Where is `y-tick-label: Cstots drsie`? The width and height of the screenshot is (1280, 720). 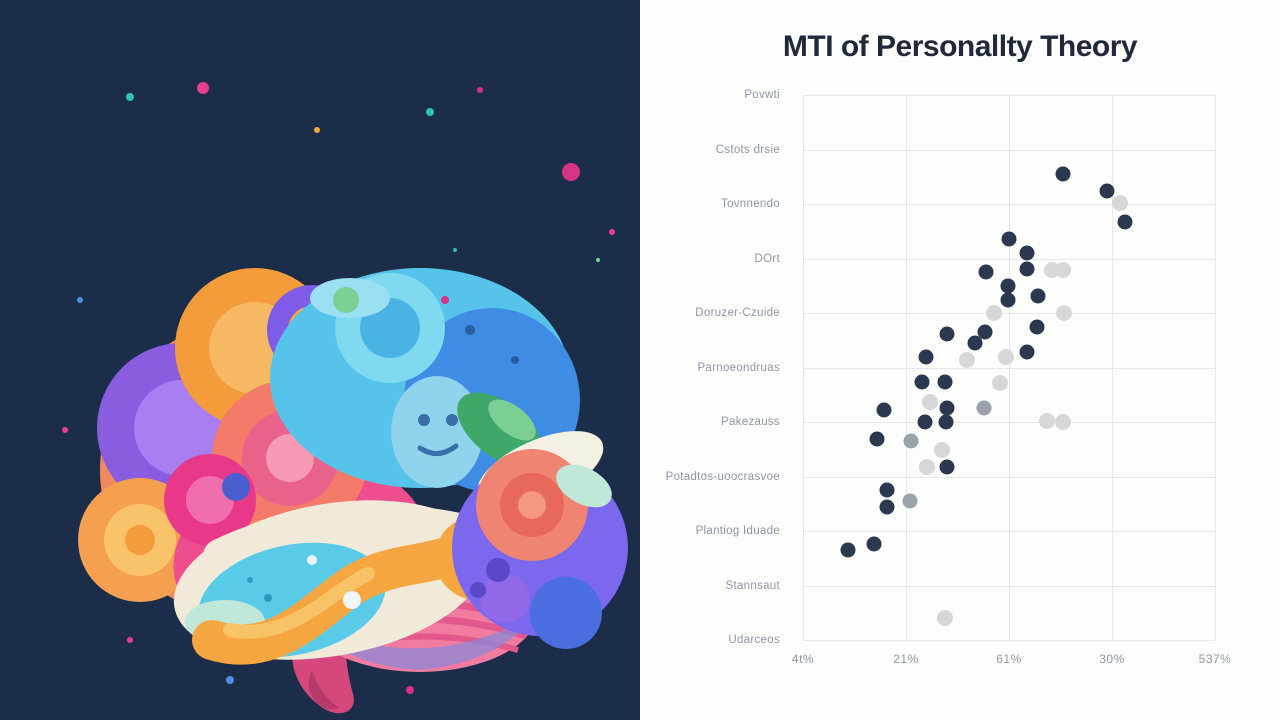
y-tick-label: Cstots drsie is located at coordinates (747, 149).